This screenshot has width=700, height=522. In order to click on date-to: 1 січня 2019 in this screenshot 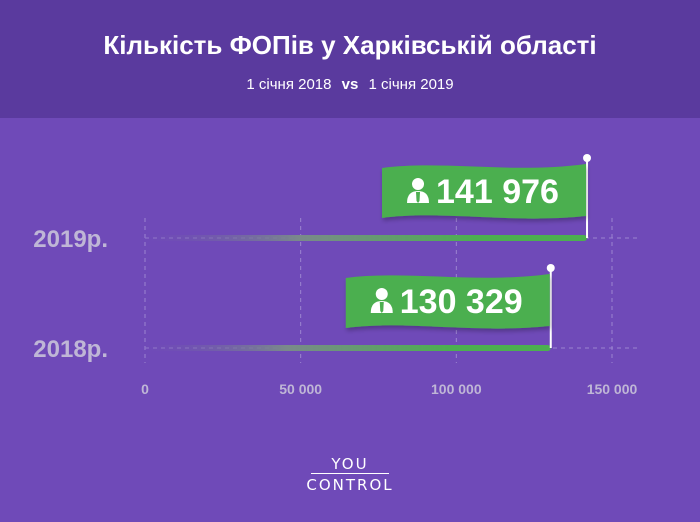, I will do `click(411, 84)`.